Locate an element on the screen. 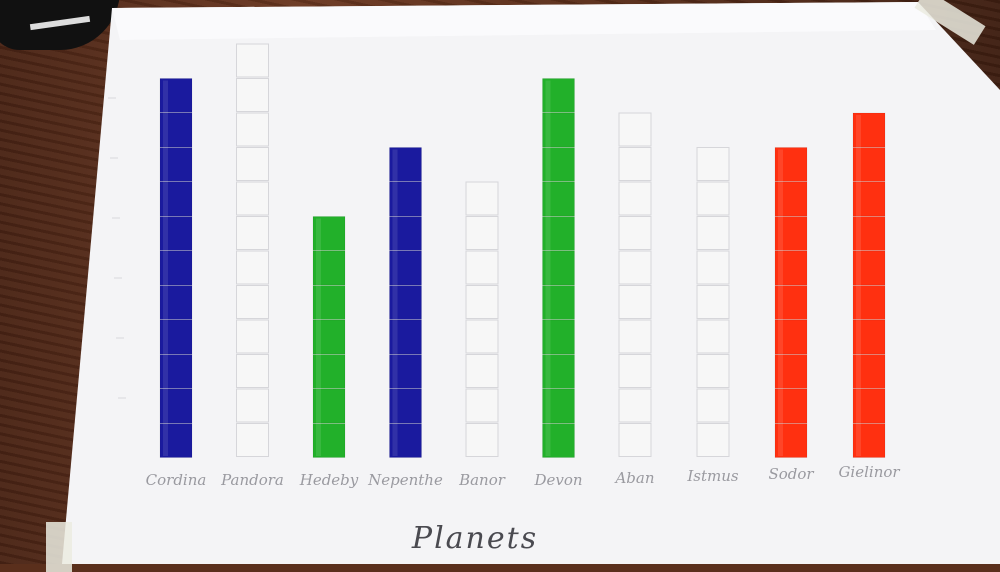 The image size is (1000, 572). bar-banor is located at coordinates (482, 319).